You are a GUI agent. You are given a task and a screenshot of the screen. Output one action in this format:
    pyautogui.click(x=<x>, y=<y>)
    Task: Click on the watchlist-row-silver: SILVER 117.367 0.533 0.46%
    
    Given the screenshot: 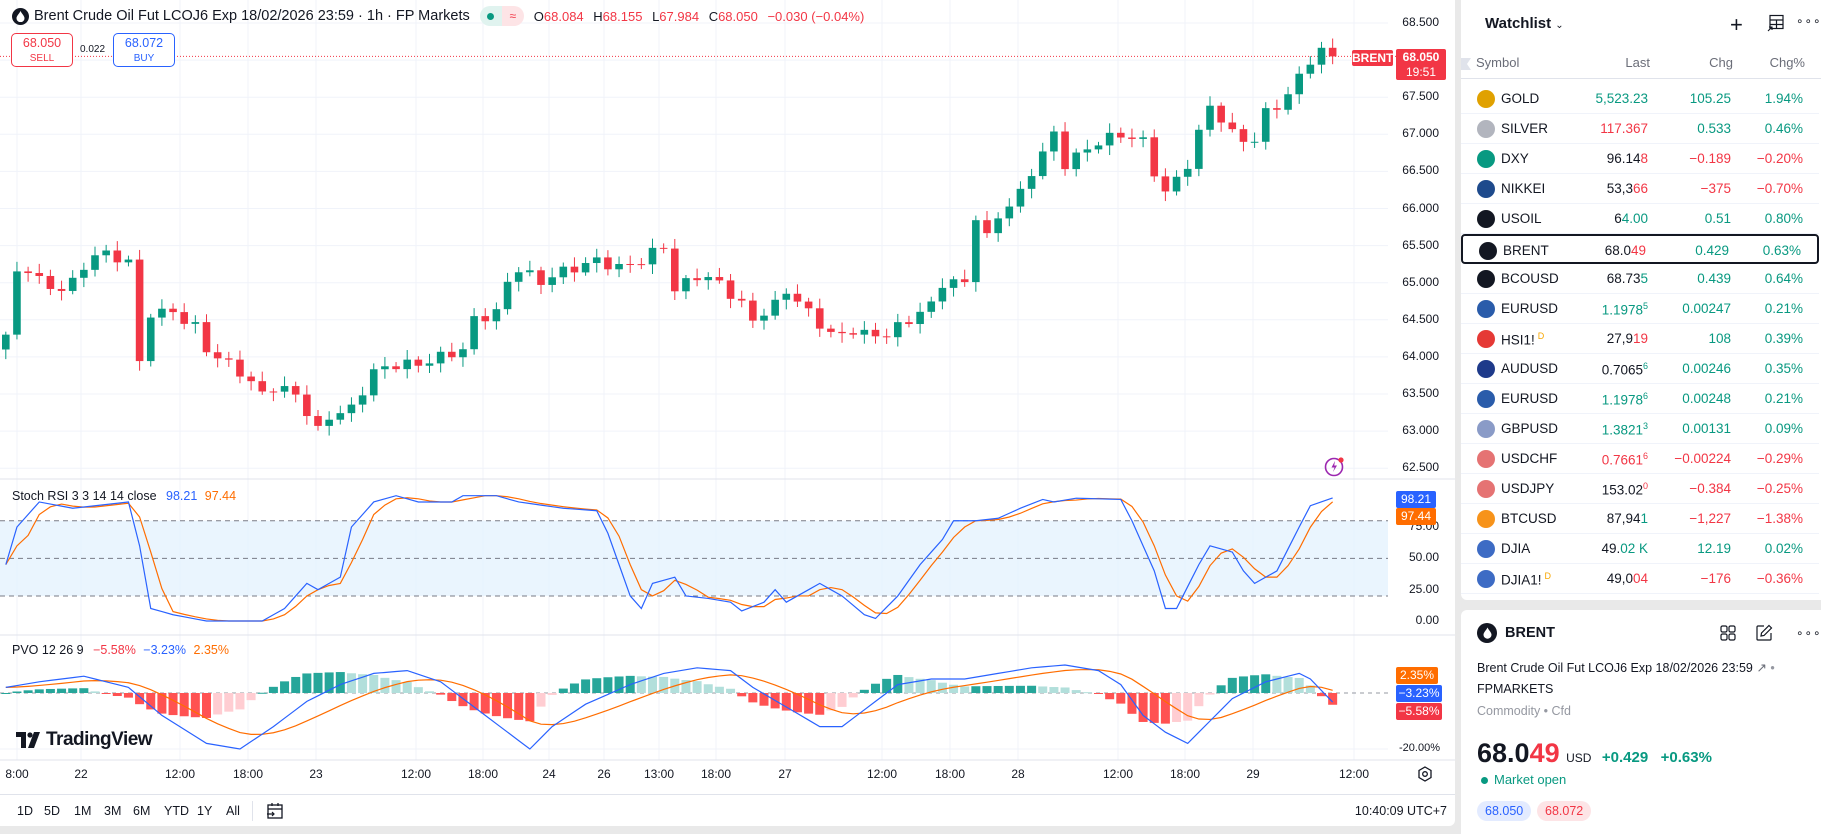 What is the action you would take?
    pyautogui.click(x=1640, y=129)
    